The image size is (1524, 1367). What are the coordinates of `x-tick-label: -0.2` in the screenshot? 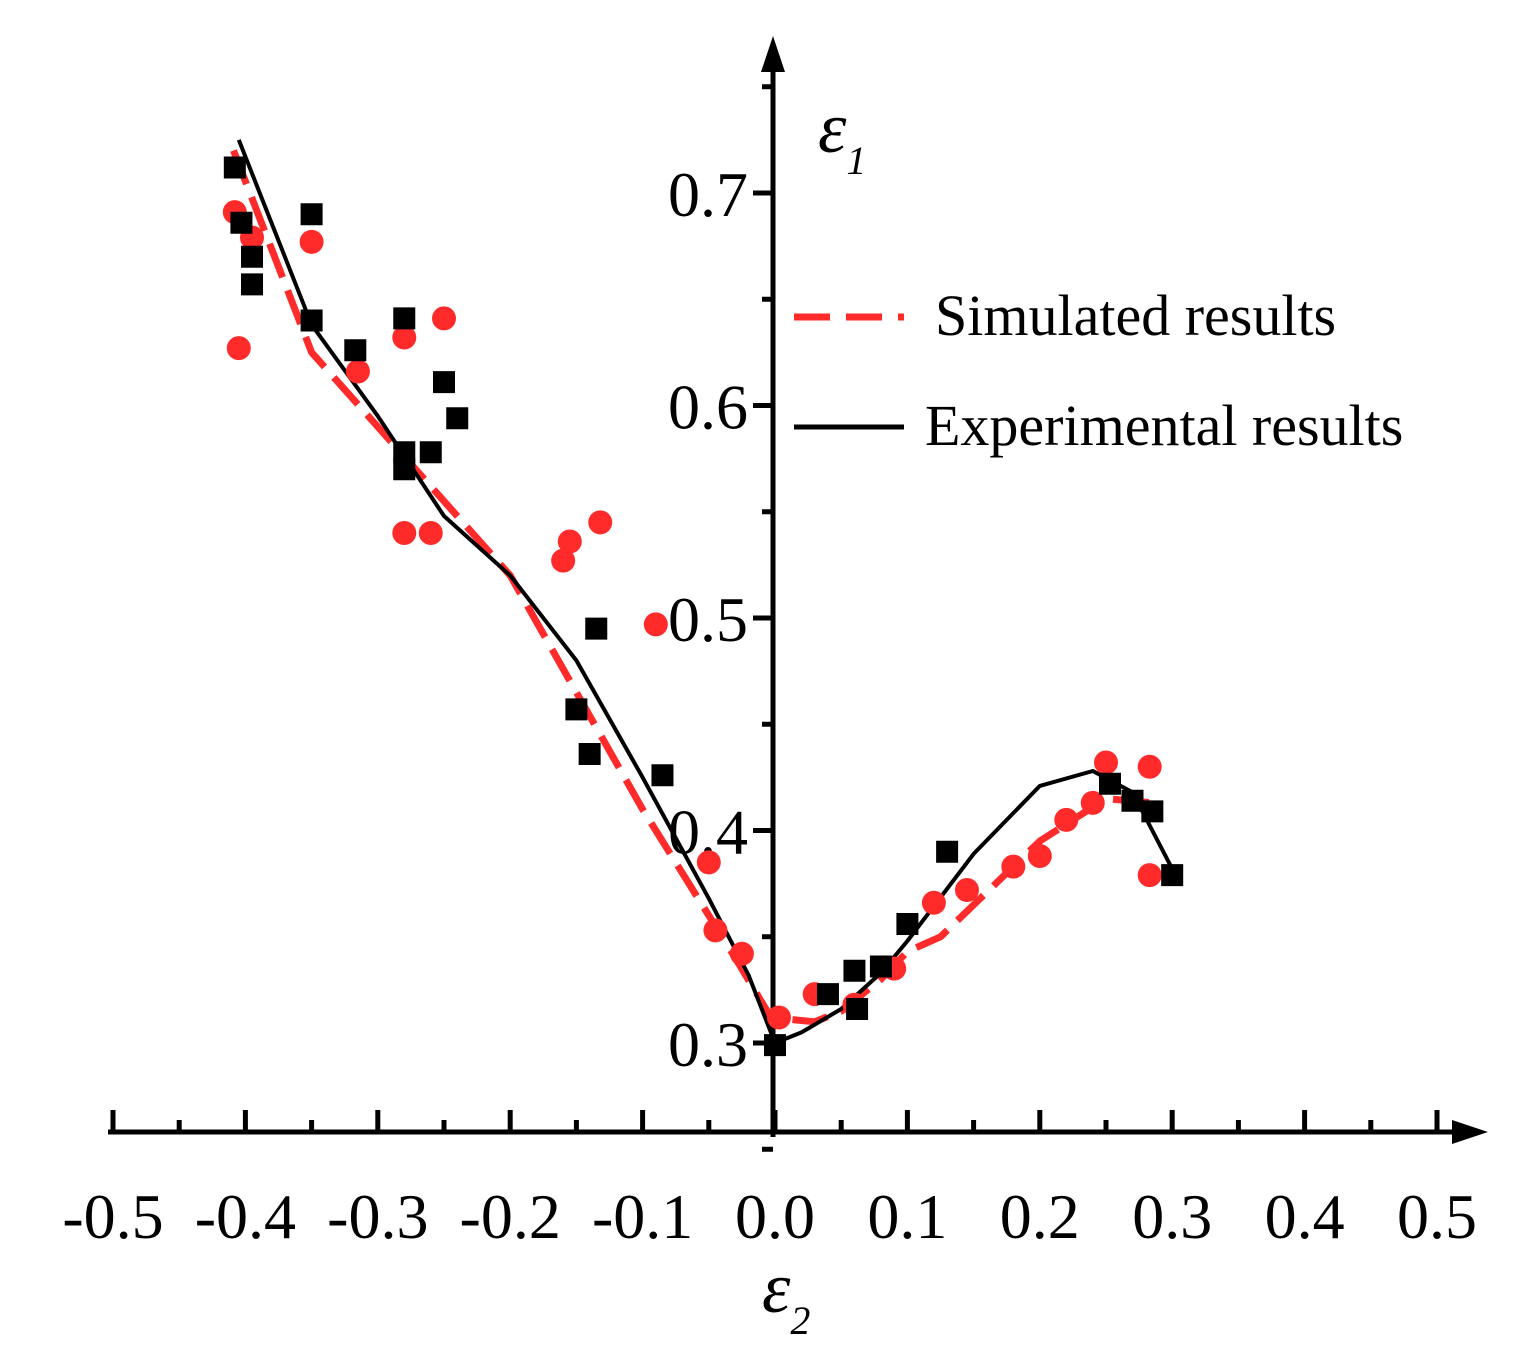 It's located at (510, 1216).